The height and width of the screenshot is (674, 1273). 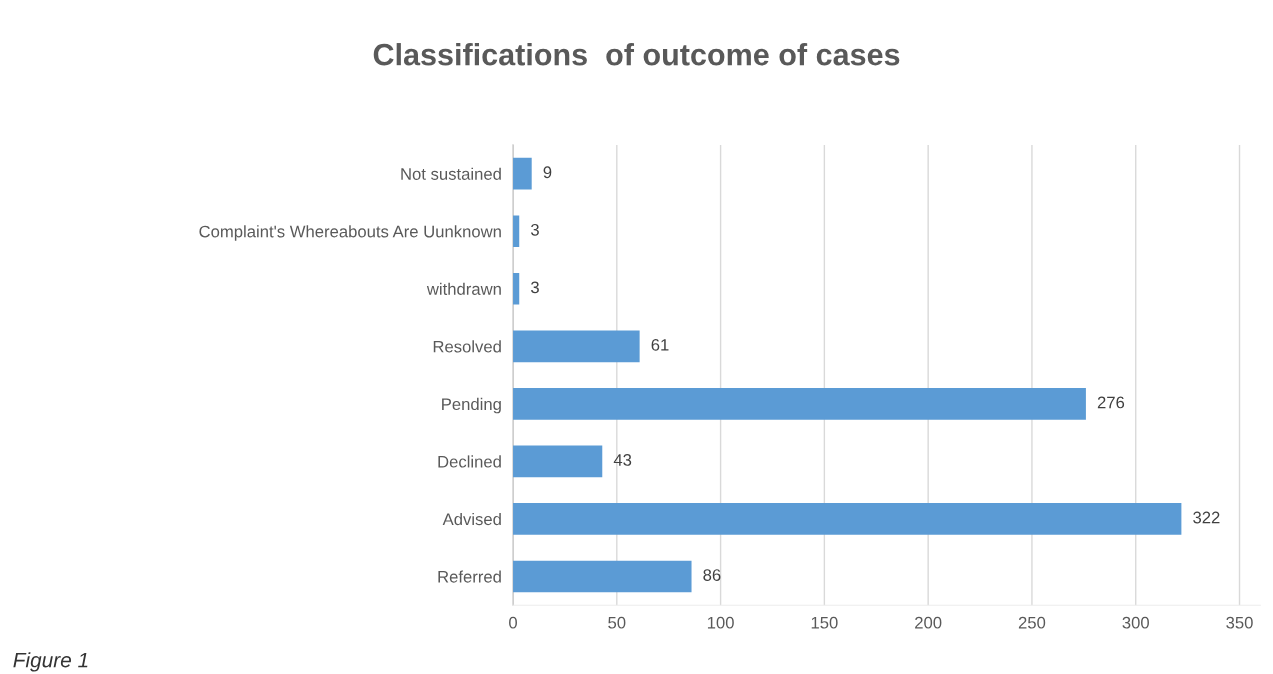 What do you see at coordinates (824, 622) in the screenshot?
I see `x-tick-label: 150` at bounding box center [824, 622].